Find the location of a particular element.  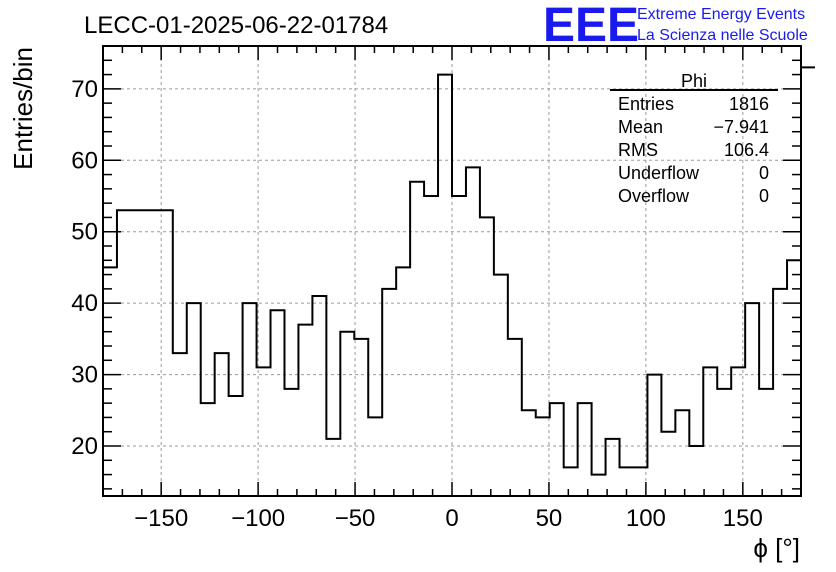

logo-line-2: La Scienza nelle Scuole is located at coordinates (722, 35).